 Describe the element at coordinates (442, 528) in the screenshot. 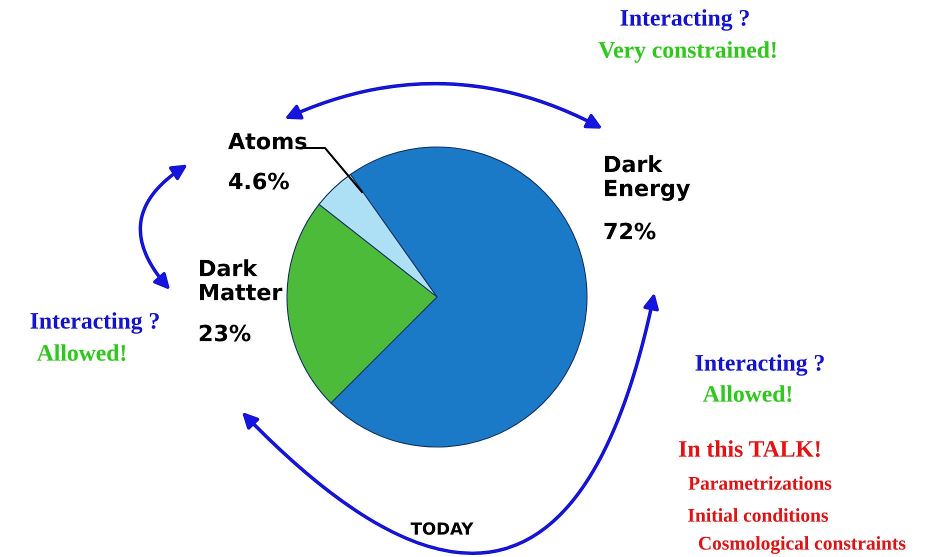

I see `text: TODAY` at that location.